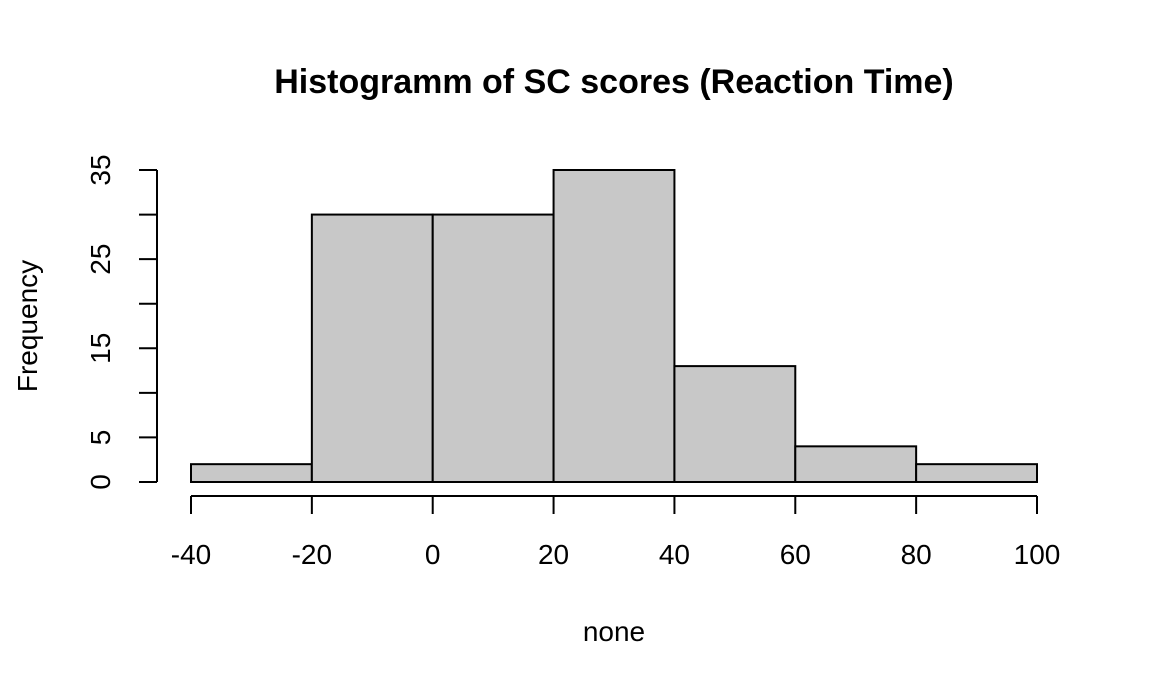  I want to click on y-tick-label-3: 25, so click(100, 259).